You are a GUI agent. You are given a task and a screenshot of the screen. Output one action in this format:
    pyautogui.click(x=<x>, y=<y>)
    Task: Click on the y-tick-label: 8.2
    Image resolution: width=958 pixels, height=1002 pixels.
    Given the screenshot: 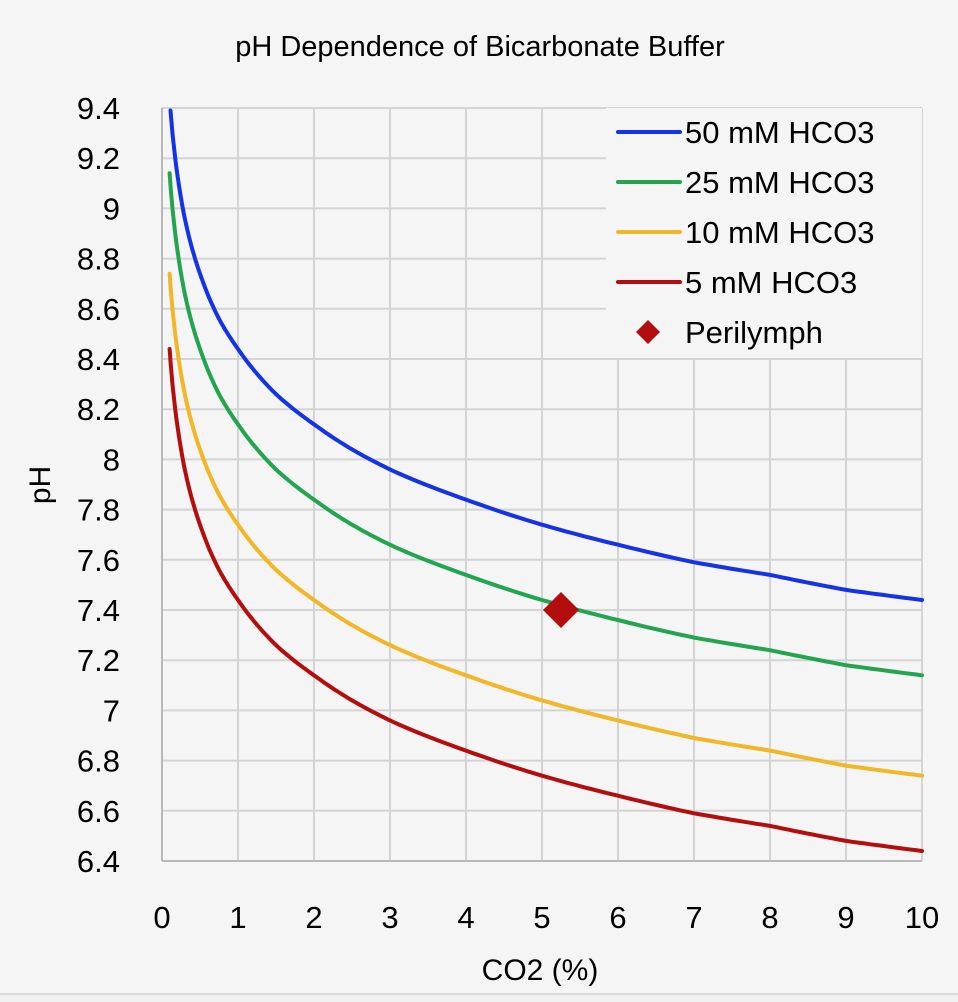 What is the action you would take?
    pyautogui.click(x=98, y=409)
    